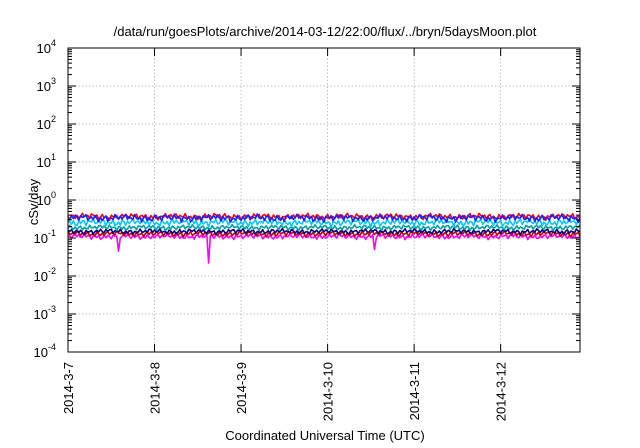 The image size is (640, 448). Describe the element at coordinates (45, 313) in the screenshot. I see `y-tick-label: 10⁻³` at that location.